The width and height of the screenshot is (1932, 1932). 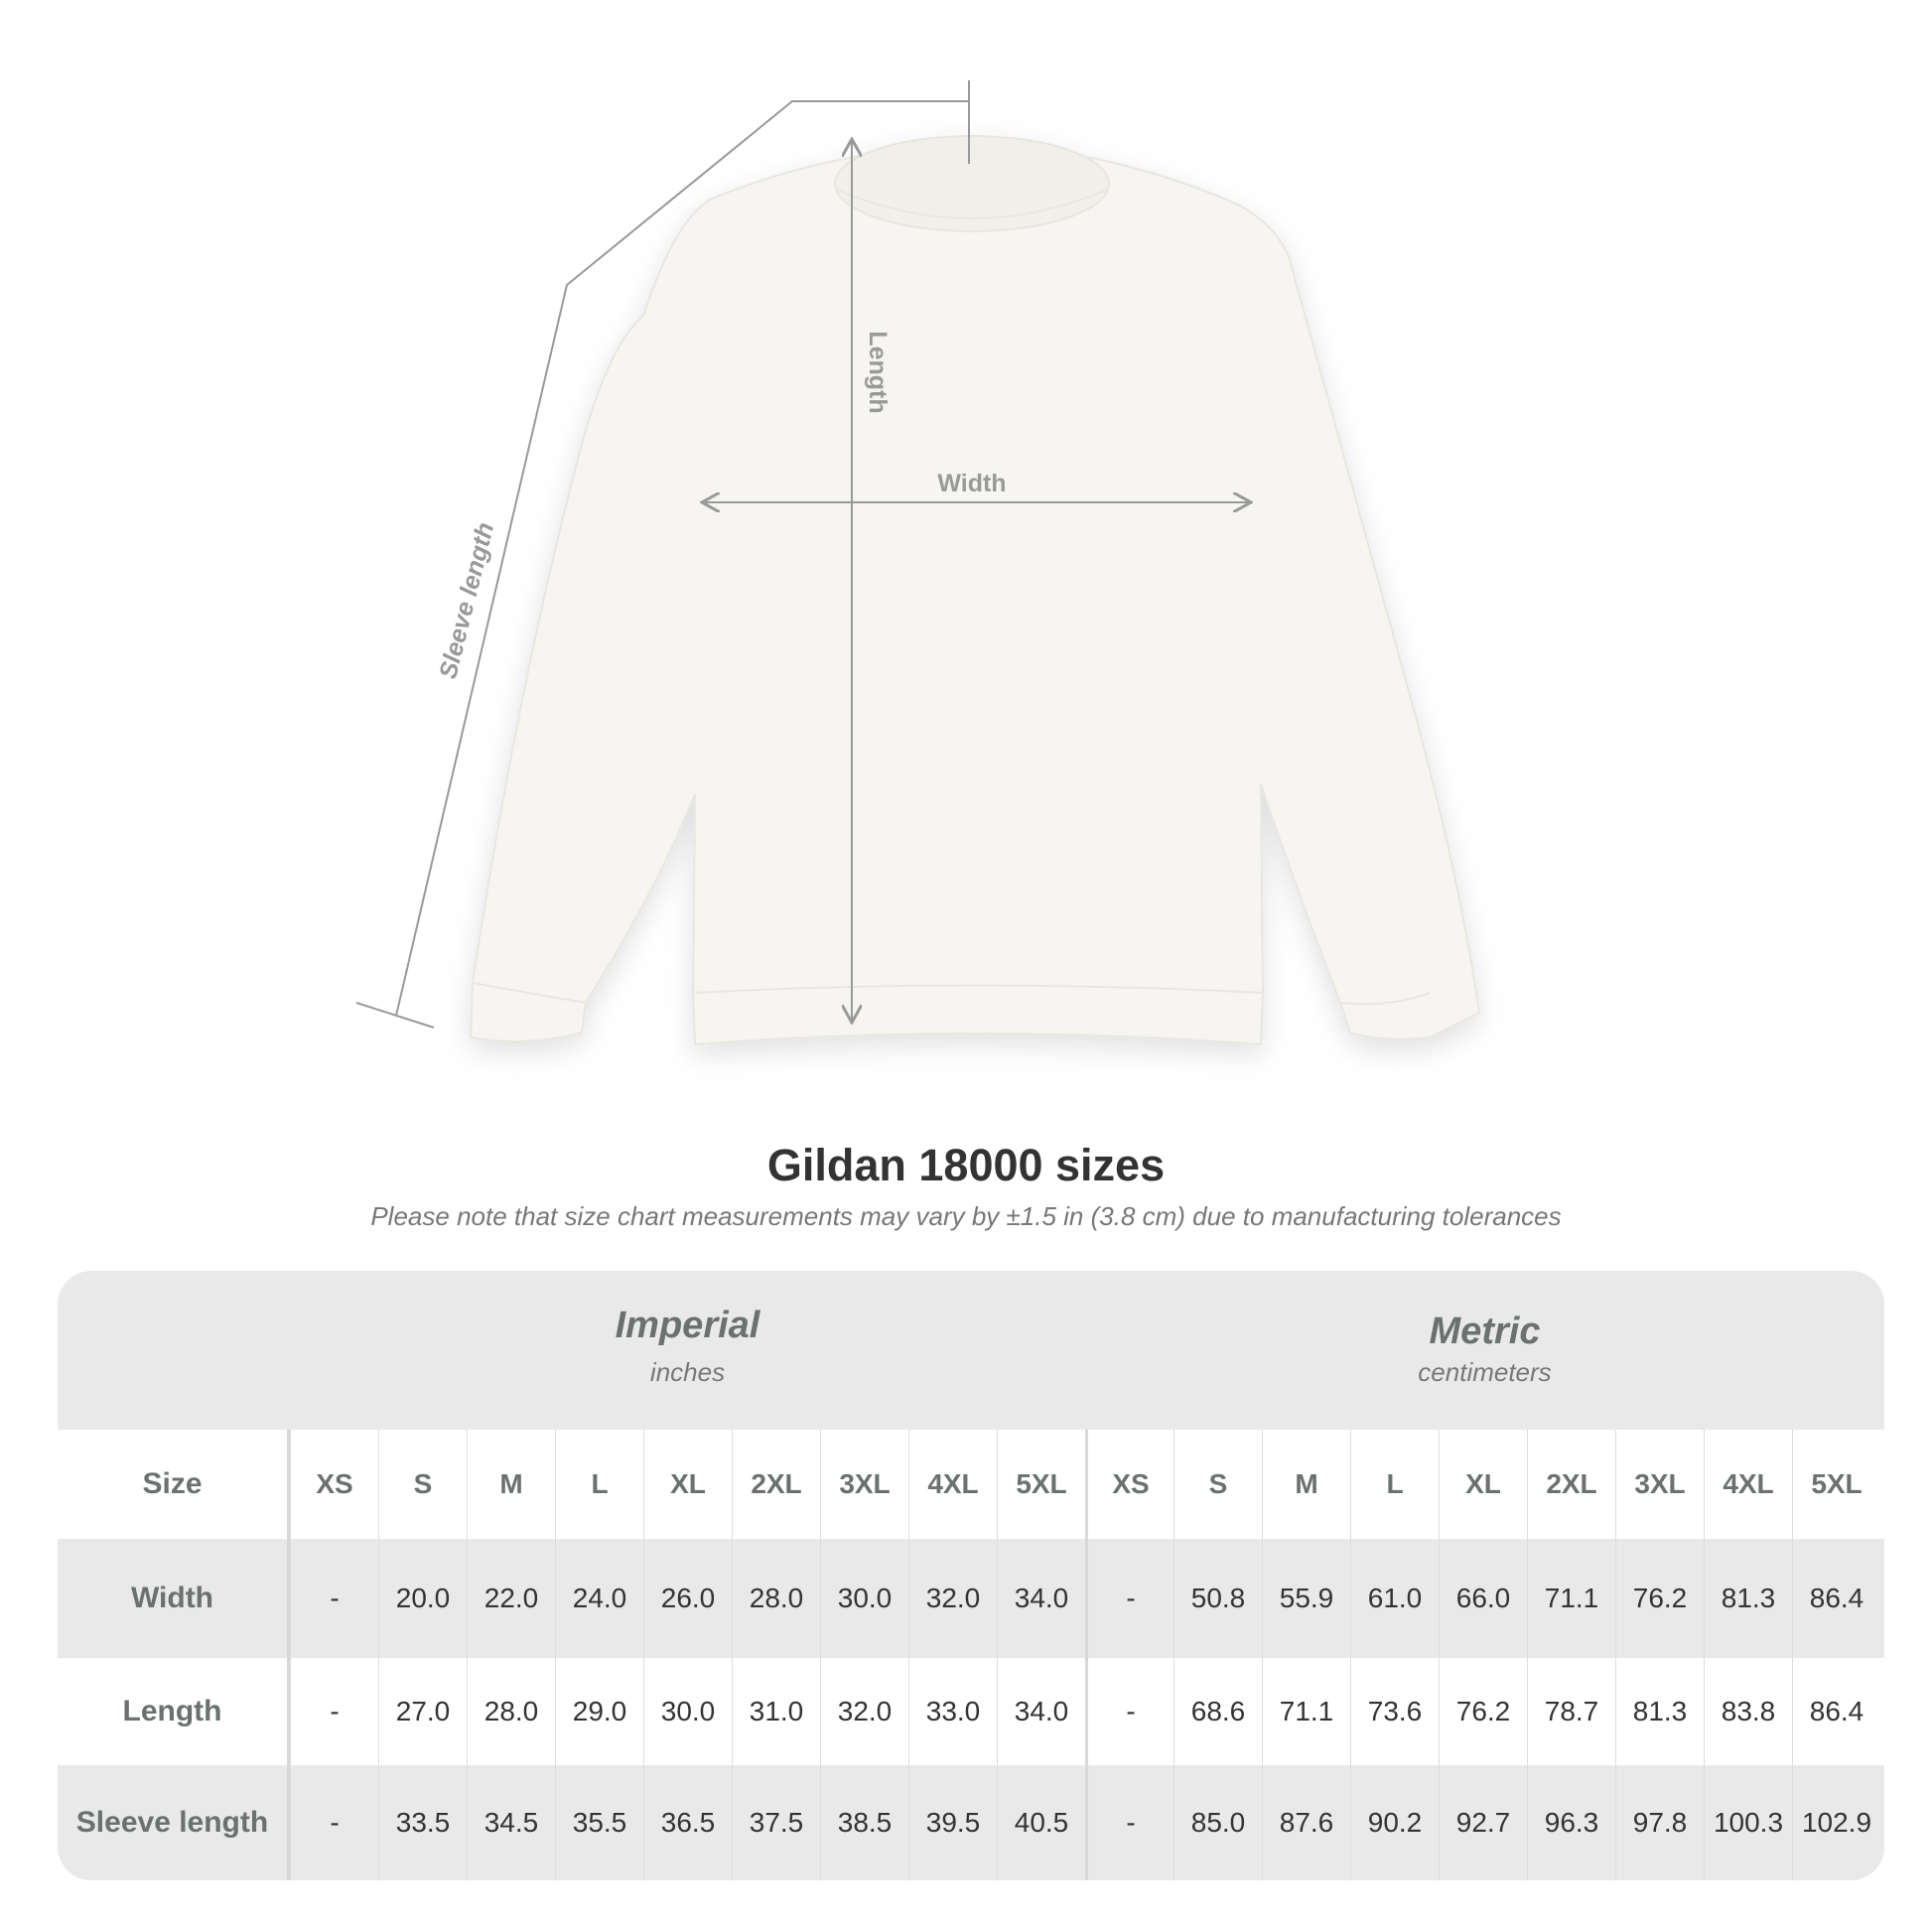 I want to click on metric-value-cell: 50.8, so click(x=1217, y=1599).